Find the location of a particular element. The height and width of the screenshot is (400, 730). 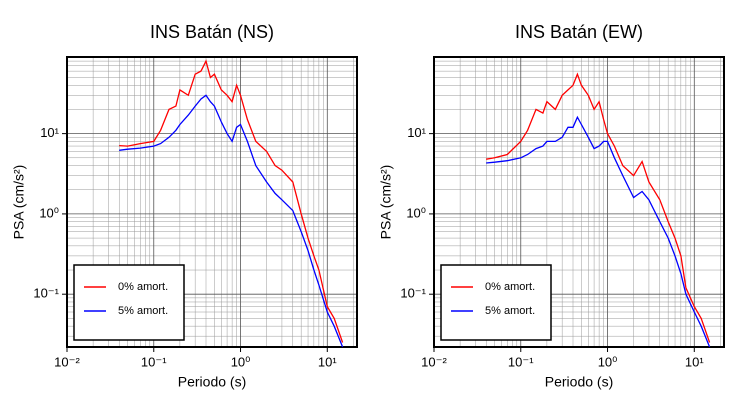

chart-title: INS Batán (NS) is located at coordinates (212, 32).